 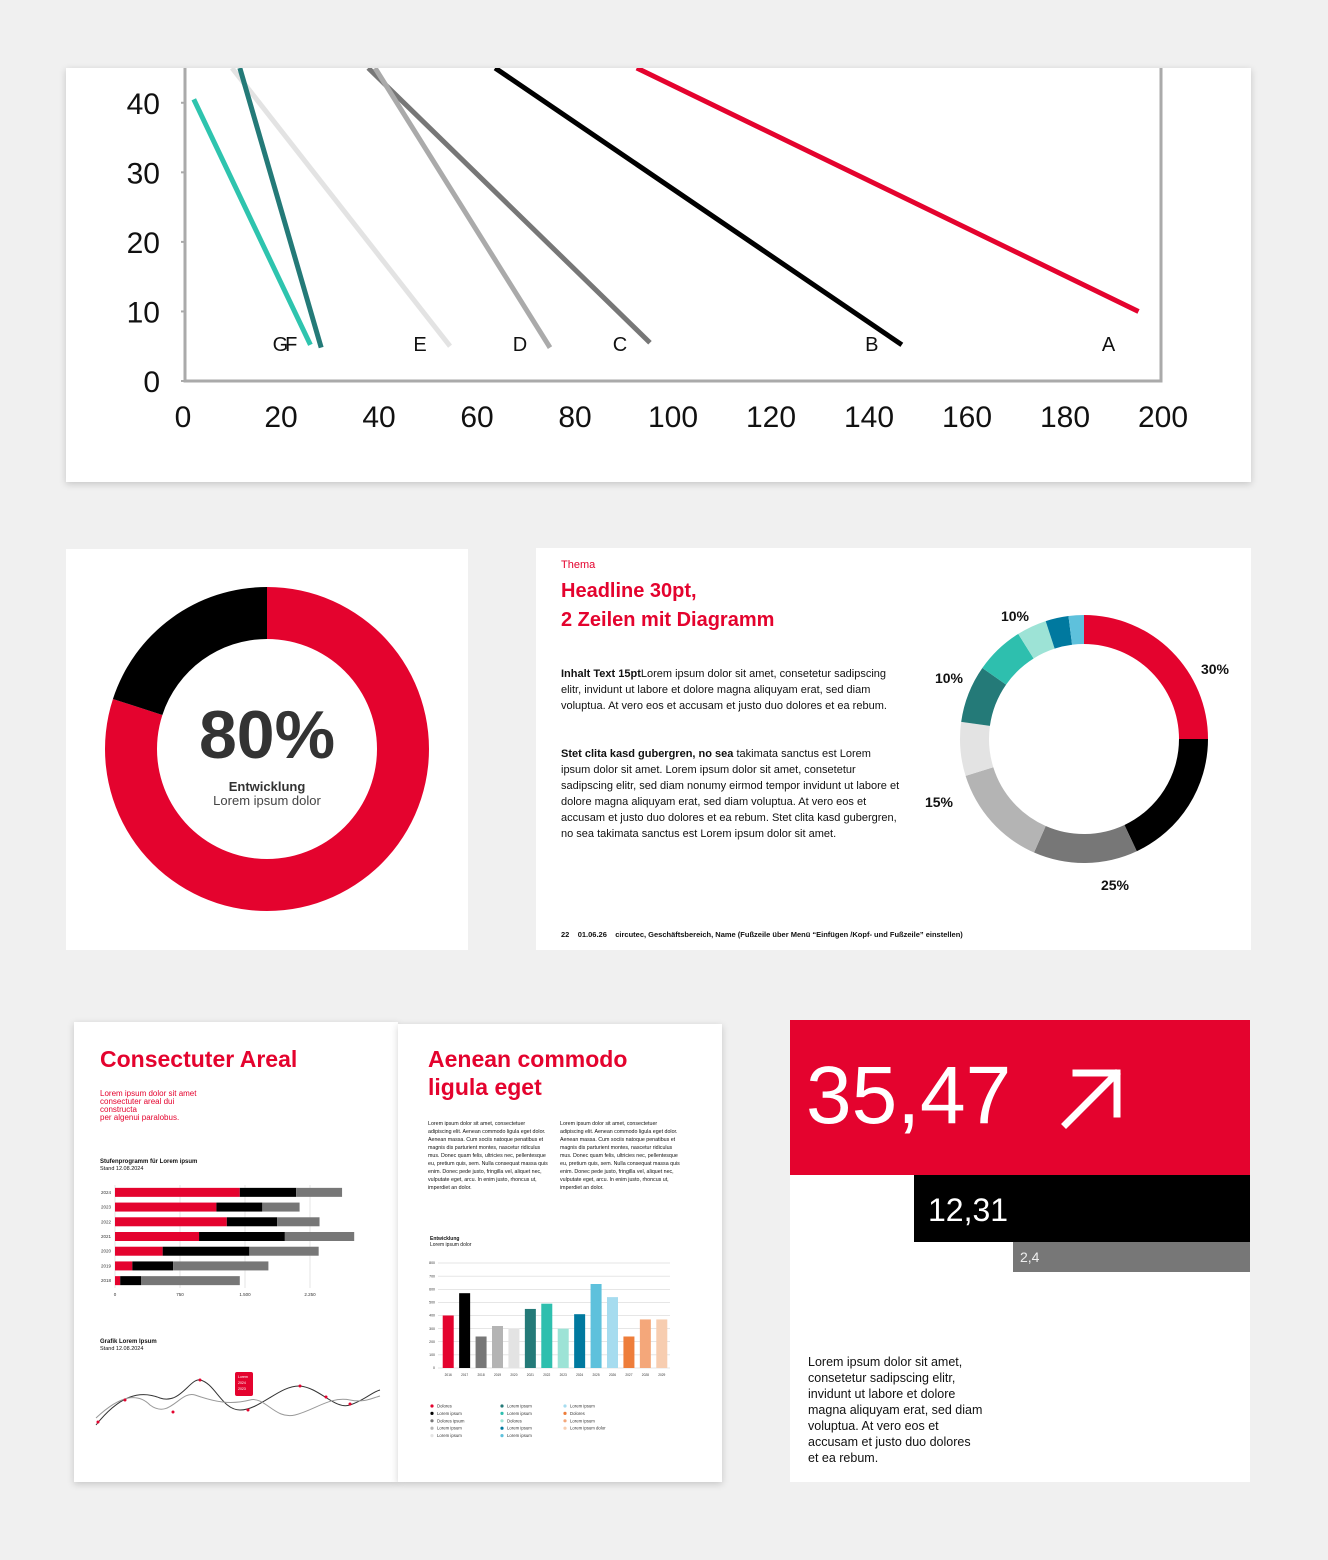 What do you see at coordinates (1115, 885) in the screenshot?
I see `segment-label: 25%` at bounding box center [1115, 885].